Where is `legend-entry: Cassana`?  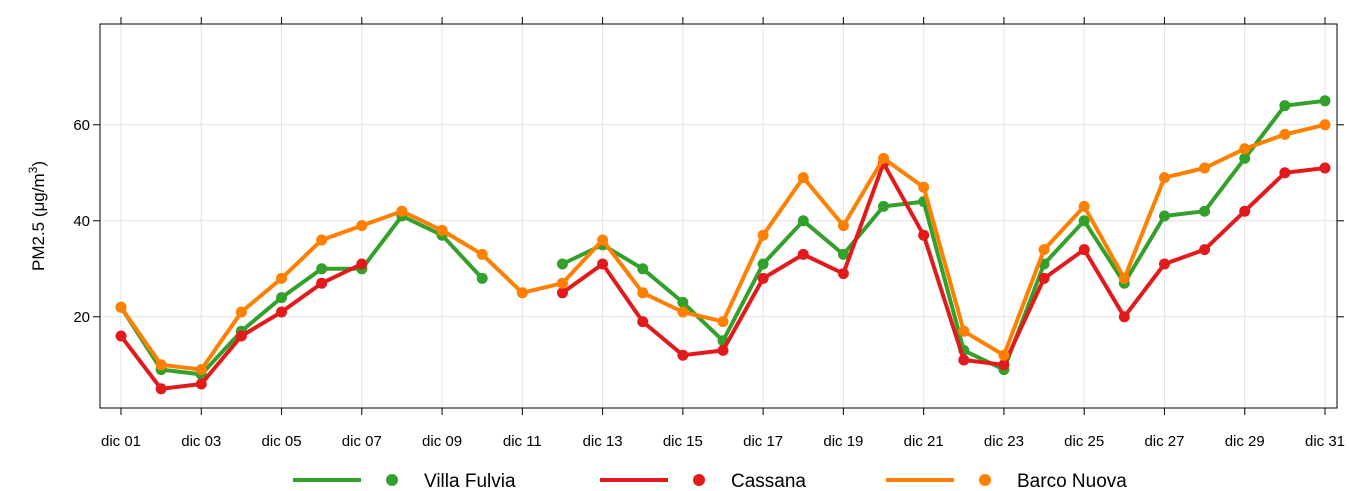
legend-entry: Cassana is located at coordinates (703, 481).